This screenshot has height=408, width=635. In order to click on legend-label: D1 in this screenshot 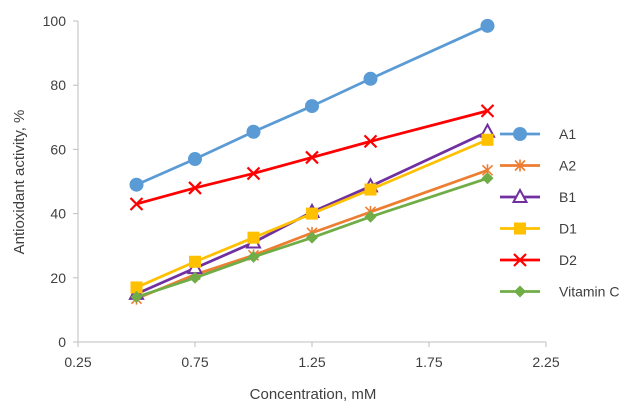, I will do `click(568, 229)`.